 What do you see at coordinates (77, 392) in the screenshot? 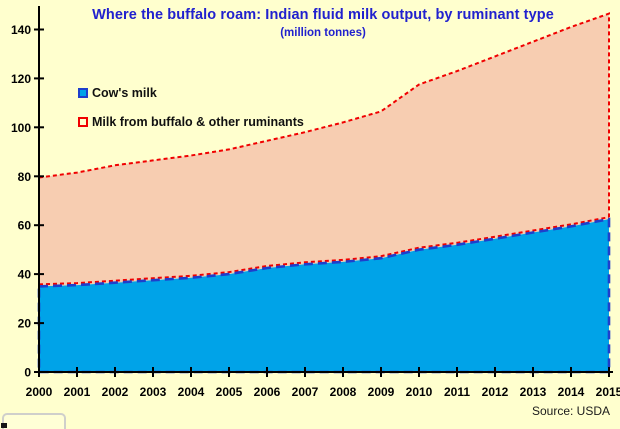
I see `x-tick-label: 2001` at bounding box center [77, 392].